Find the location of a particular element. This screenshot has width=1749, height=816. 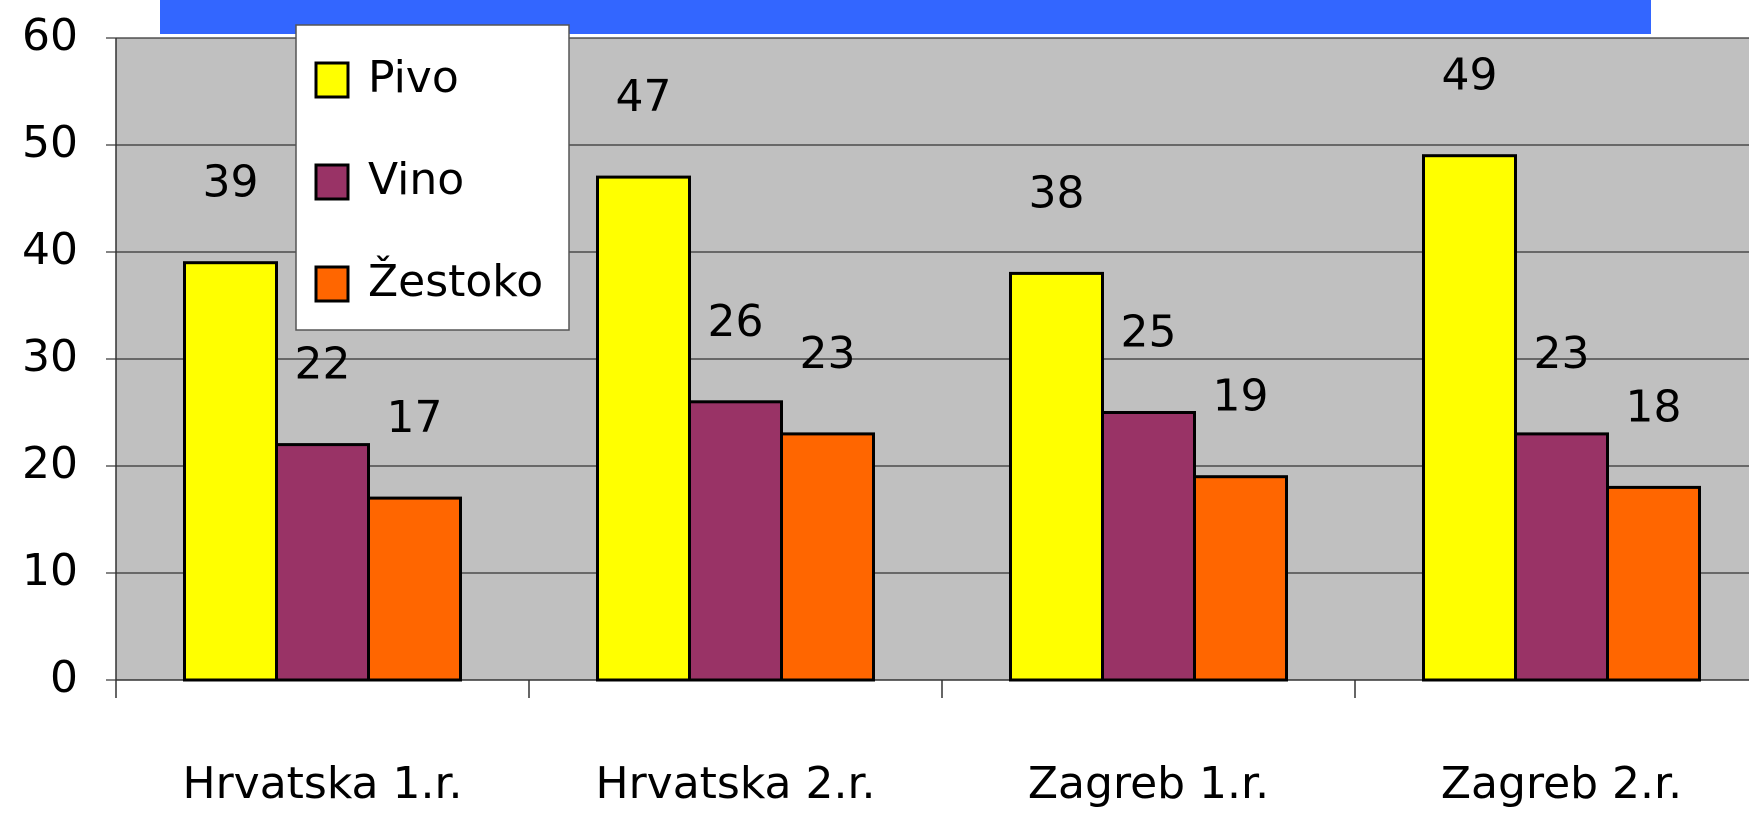

y-tick-label: 0 is located at coordinates (64, 677).